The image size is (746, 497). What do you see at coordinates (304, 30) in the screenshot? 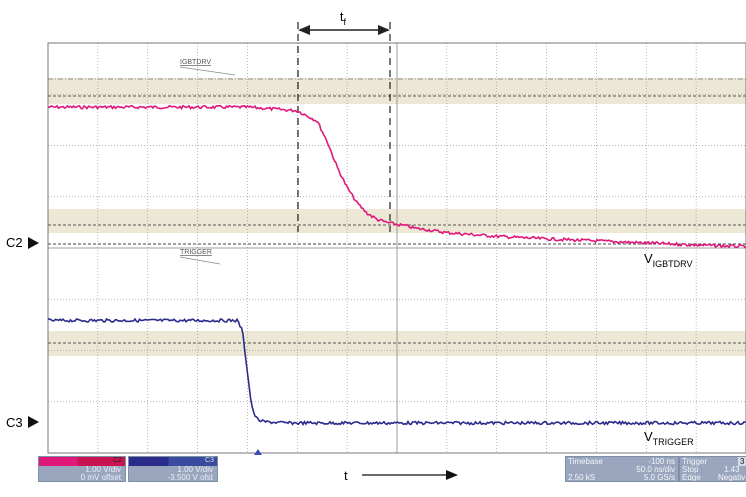
I see `tf-arrow-left-head` at bounding box center [304, 30].